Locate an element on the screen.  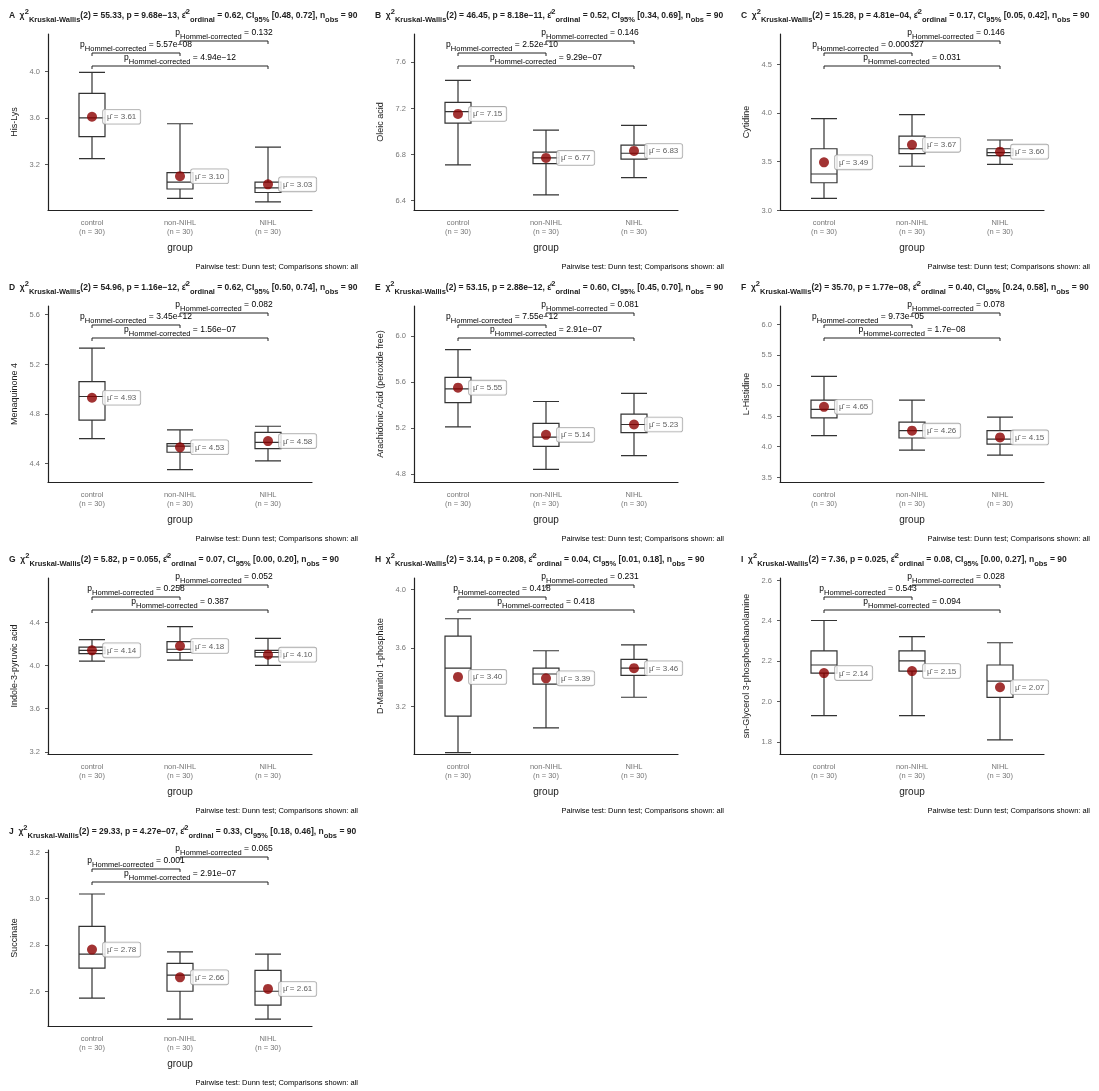
data-label: μ̂ = 5.55 is located at coordinates (488, 388).